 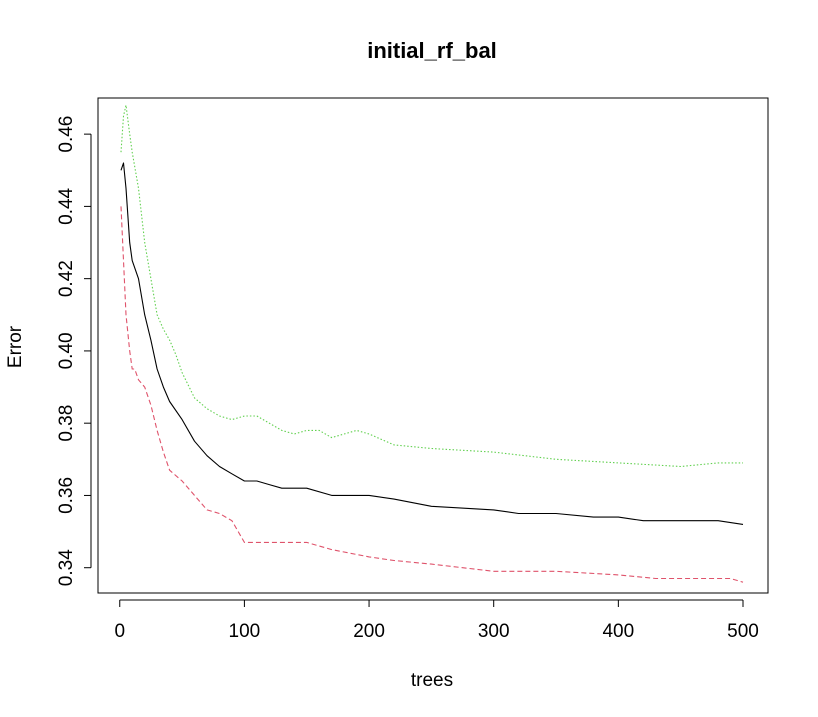 I want to click on x-tick-label: 200, so click(x=369, y=631).